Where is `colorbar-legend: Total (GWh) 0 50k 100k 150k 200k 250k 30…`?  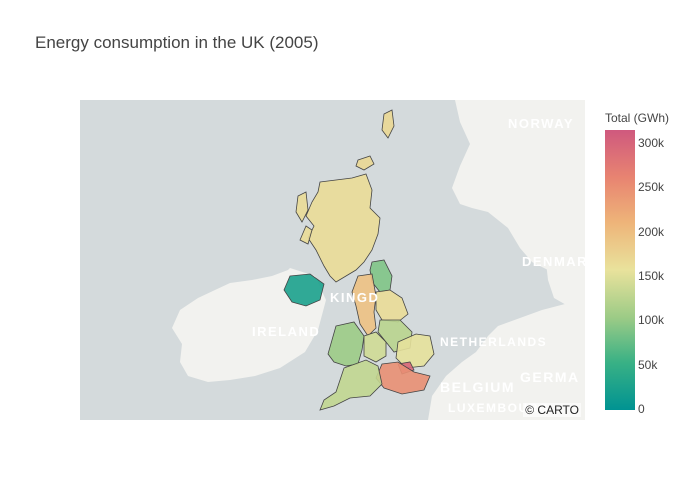
colorbar-legend: Total (GWh) 0 50k 100k 150k 200k 250k 30… is located at coordinates (645, 268).